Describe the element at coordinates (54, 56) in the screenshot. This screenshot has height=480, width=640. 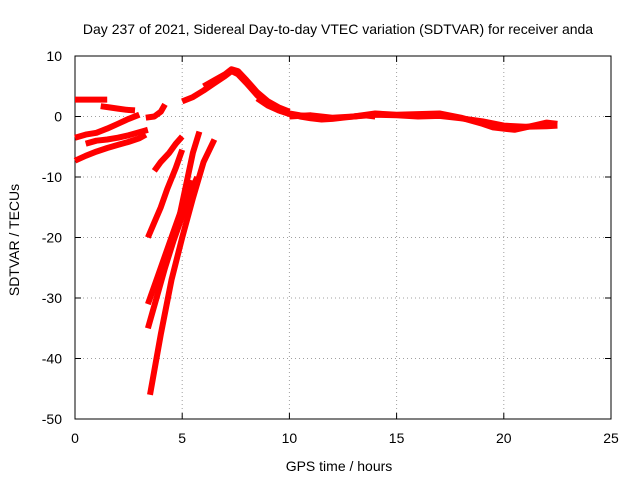
I see `y-tick-label: 10` at that location.